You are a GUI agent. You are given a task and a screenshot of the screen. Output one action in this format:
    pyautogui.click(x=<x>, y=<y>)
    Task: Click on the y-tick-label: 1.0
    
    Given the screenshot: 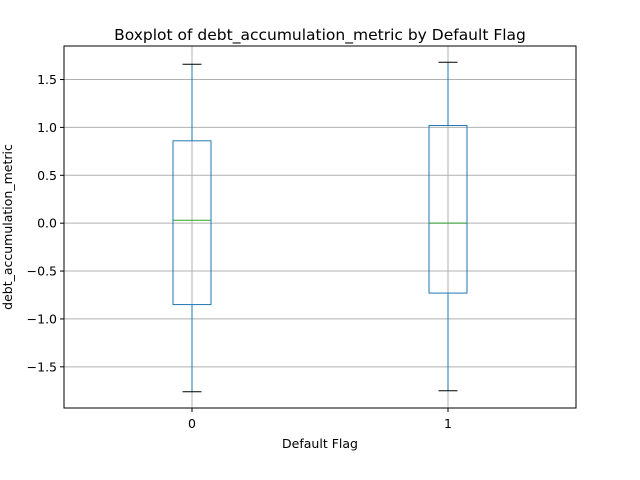 What is the action you would take?
    pyautogui.click(x=47, y=127)
    